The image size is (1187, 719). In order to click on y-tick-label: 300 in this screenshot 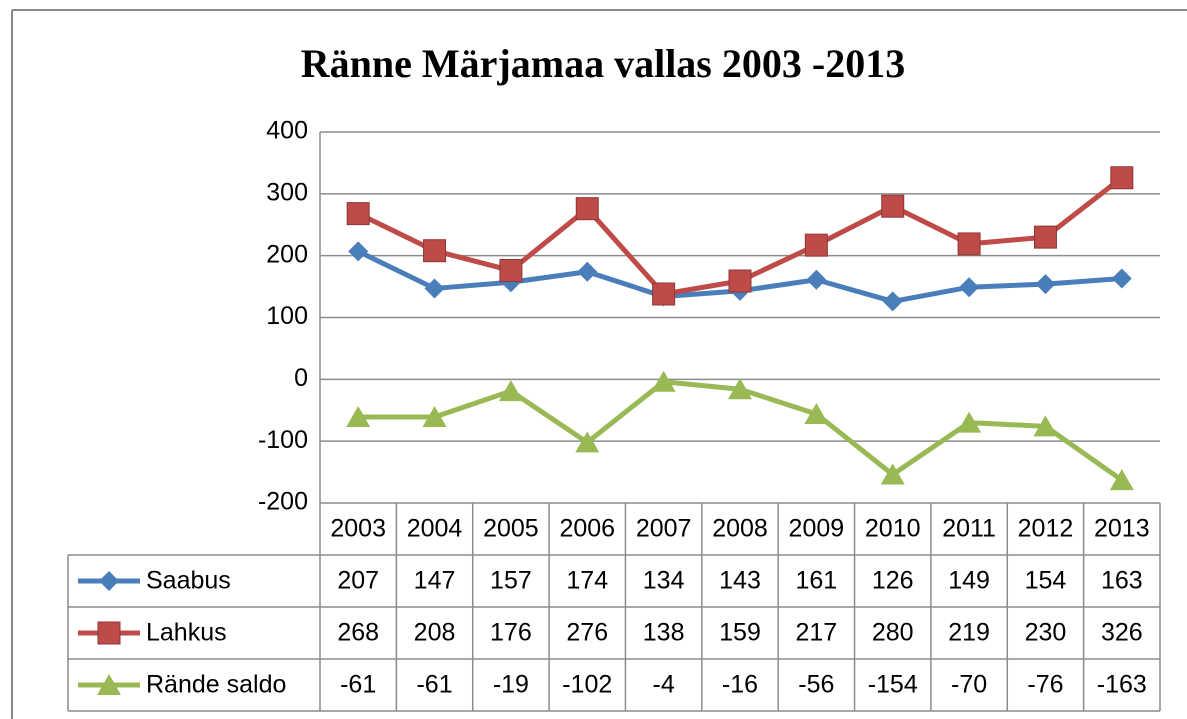, I will do `click(287, 192)`.